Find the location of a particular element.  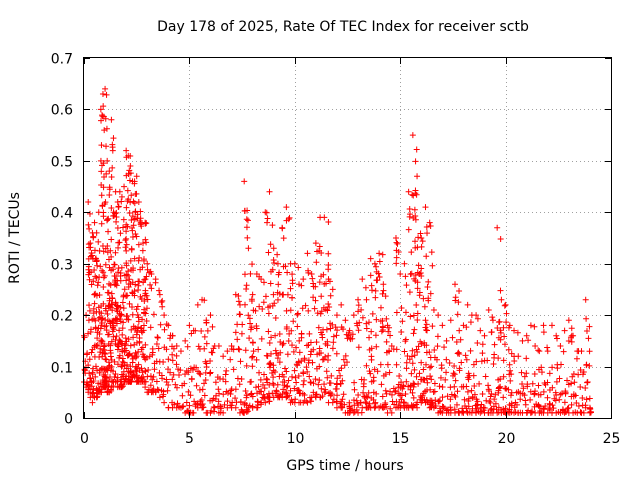

y-tick-label: 0.7 is located at coordinates (62, 60).